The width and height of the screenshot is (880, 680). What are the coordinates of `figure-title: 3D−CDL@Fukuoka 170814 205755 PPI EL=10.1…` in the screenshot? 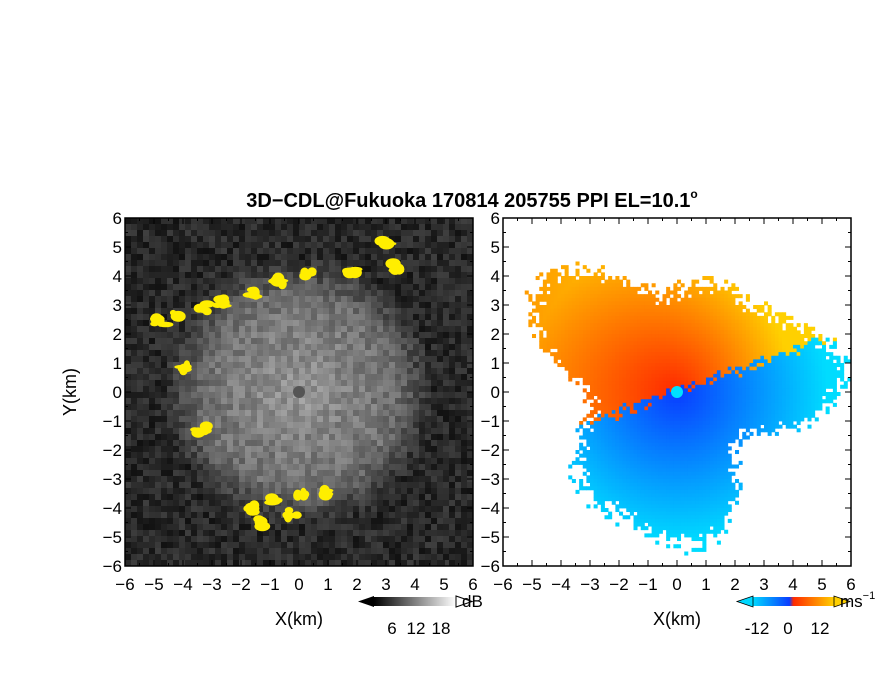 It's located at (472, 199).